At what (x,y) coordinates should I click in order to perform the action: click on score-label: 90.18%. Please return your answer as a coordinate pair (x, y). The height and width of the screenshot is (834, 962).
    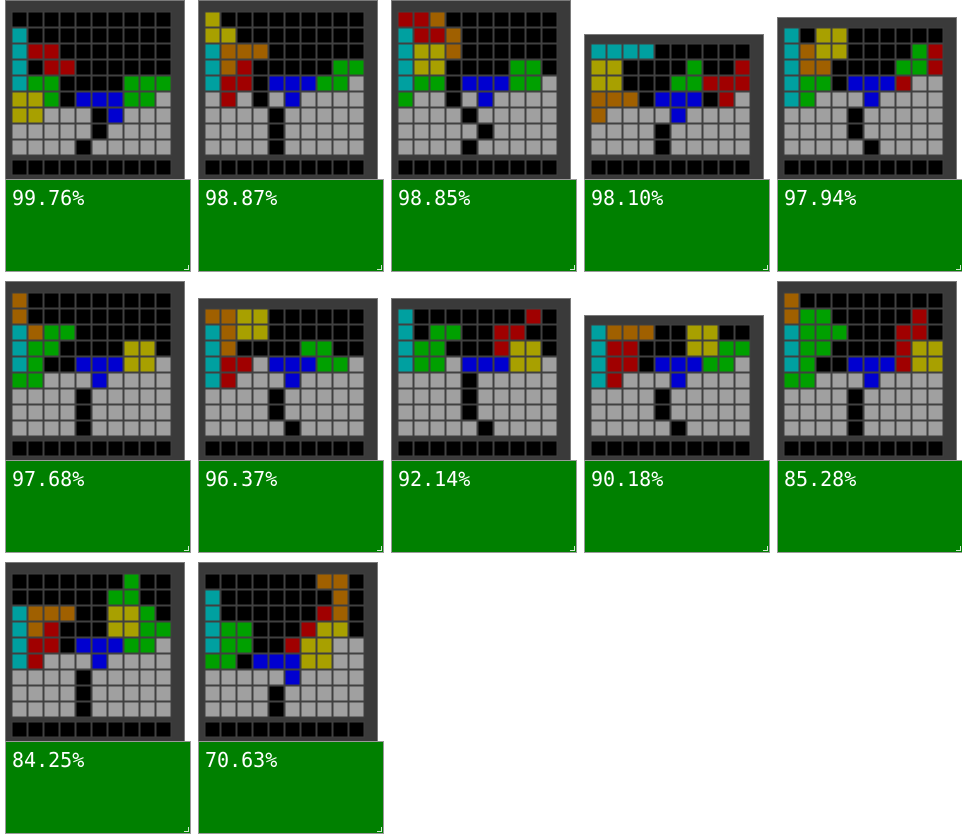
    Looking at the image, I should click on (627, 479).